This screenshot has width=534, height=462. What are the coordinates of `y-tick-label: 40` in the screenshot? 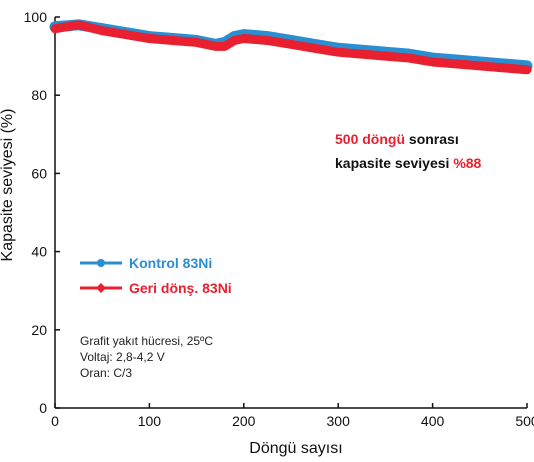 It's located at (39, 252).